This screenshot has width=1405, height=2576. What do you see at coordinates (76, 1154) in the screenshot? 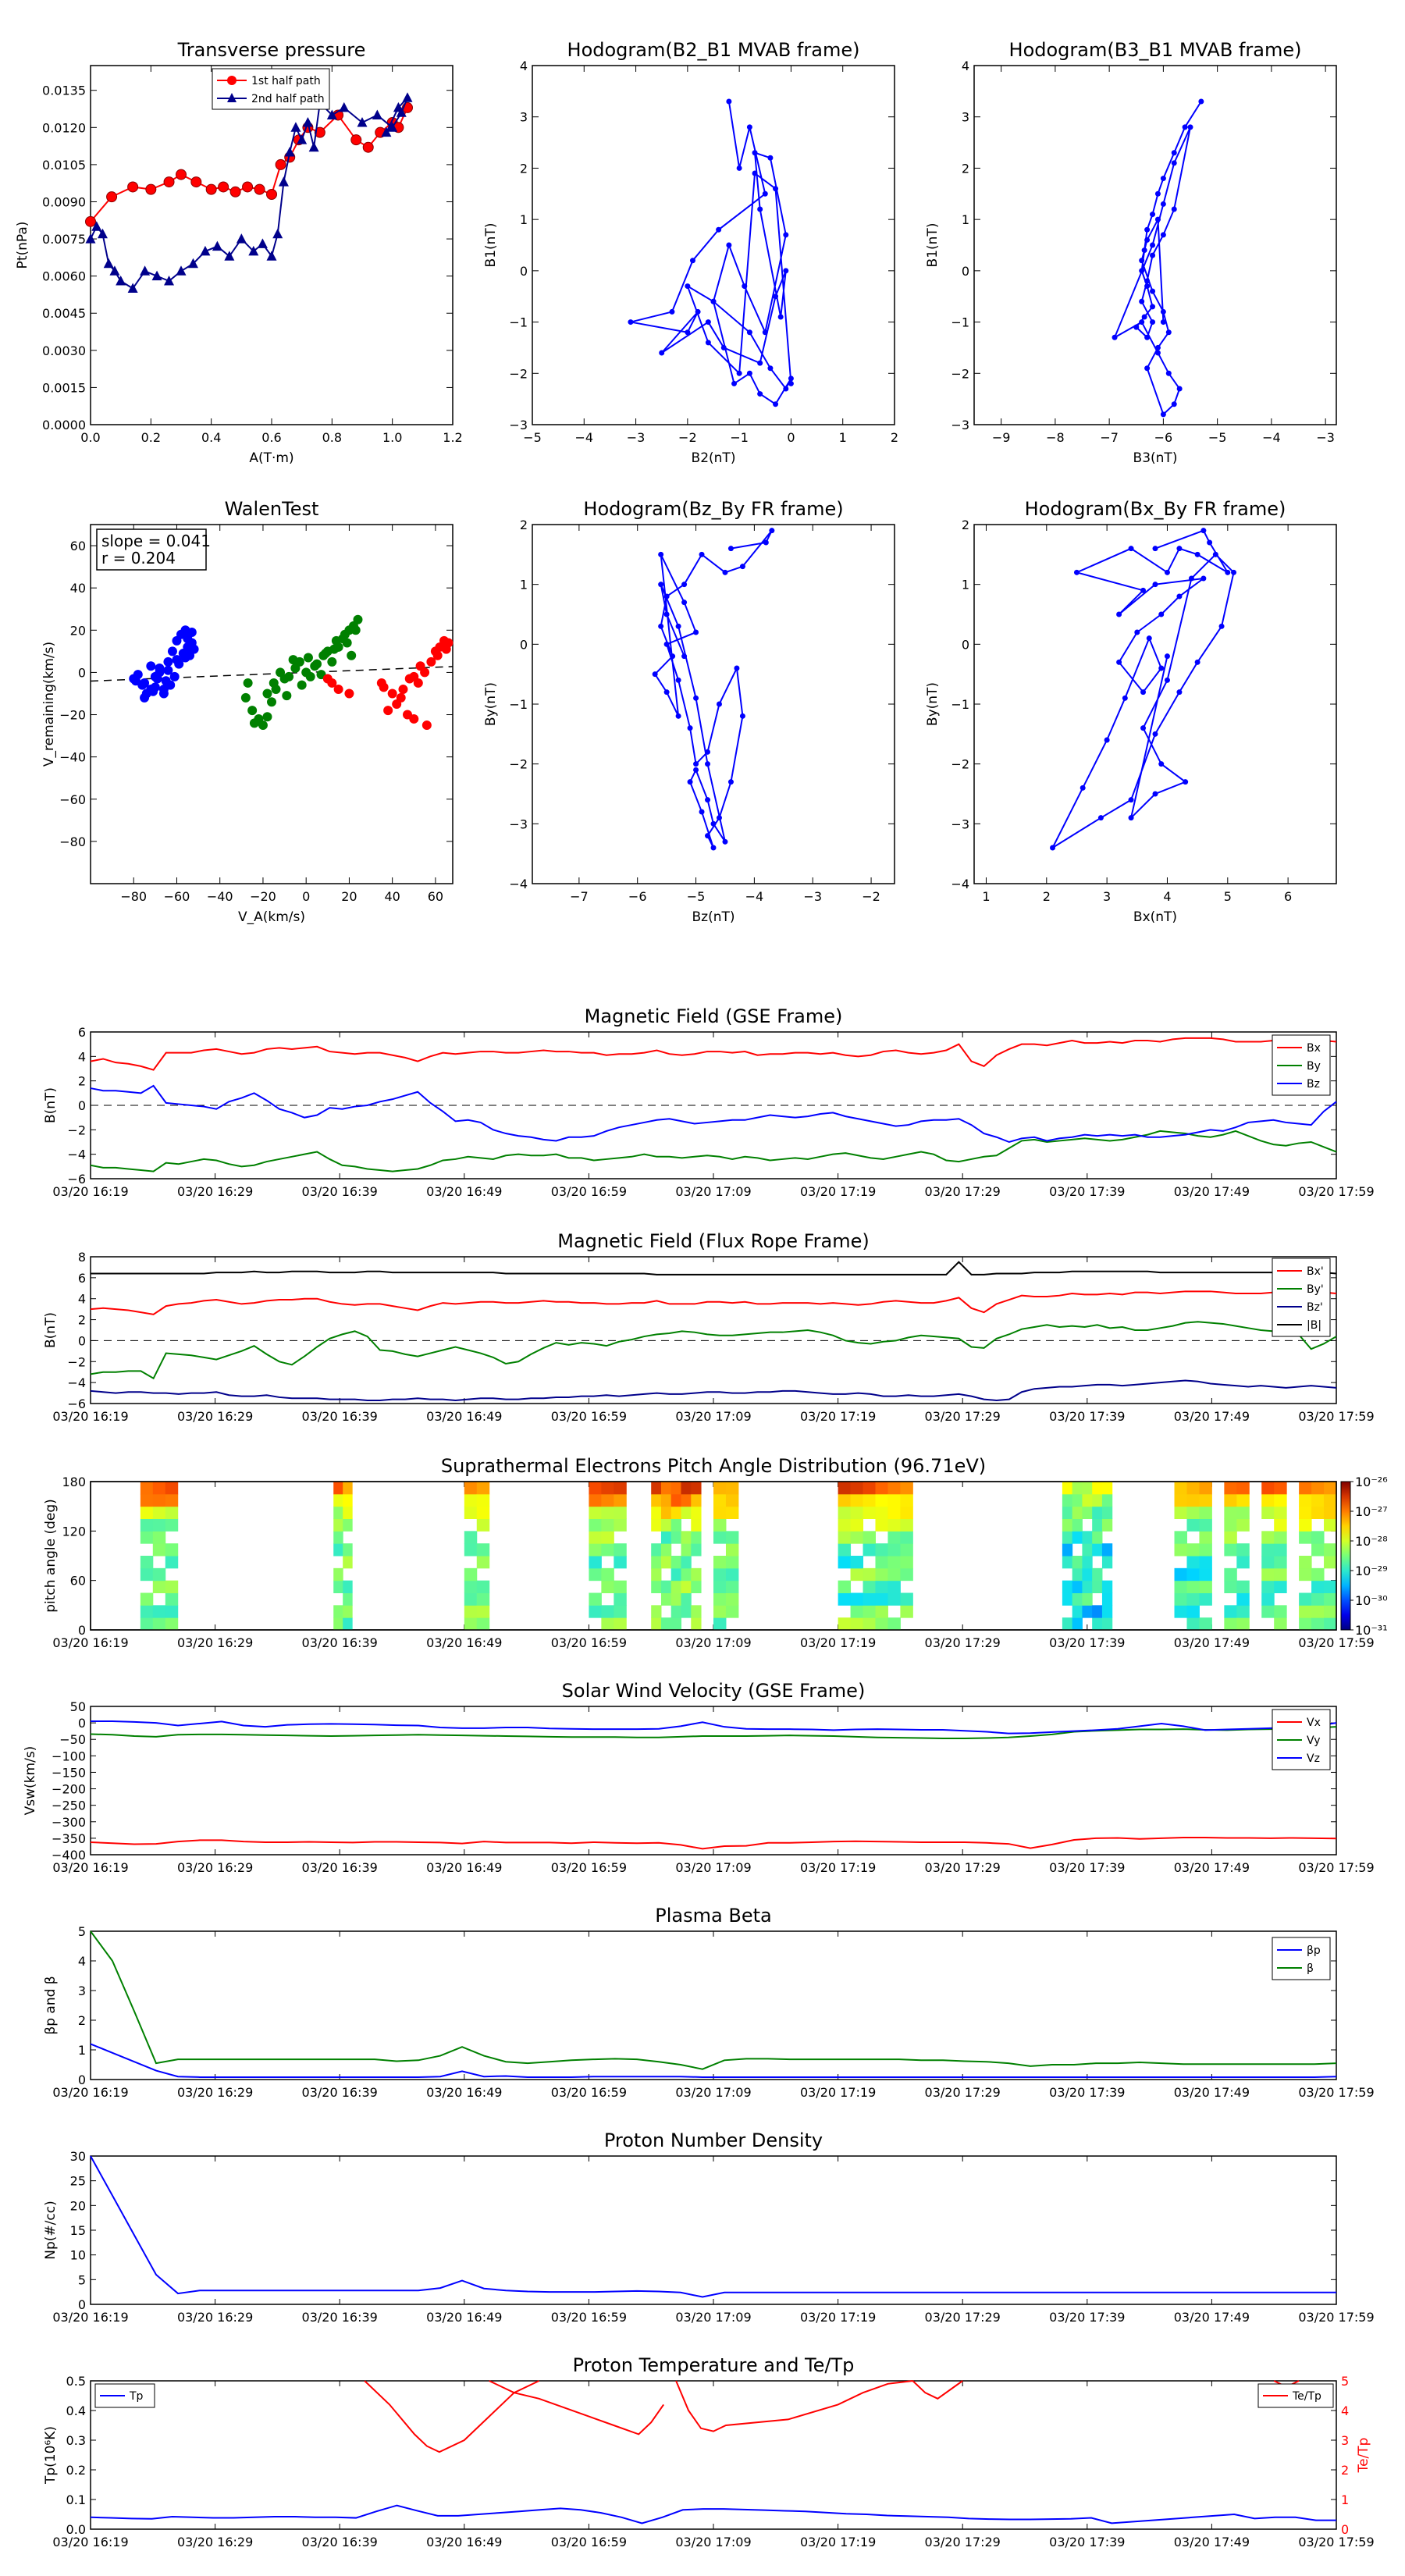
I see `y-tick-label: −4` at bounding box center [76, 1154].